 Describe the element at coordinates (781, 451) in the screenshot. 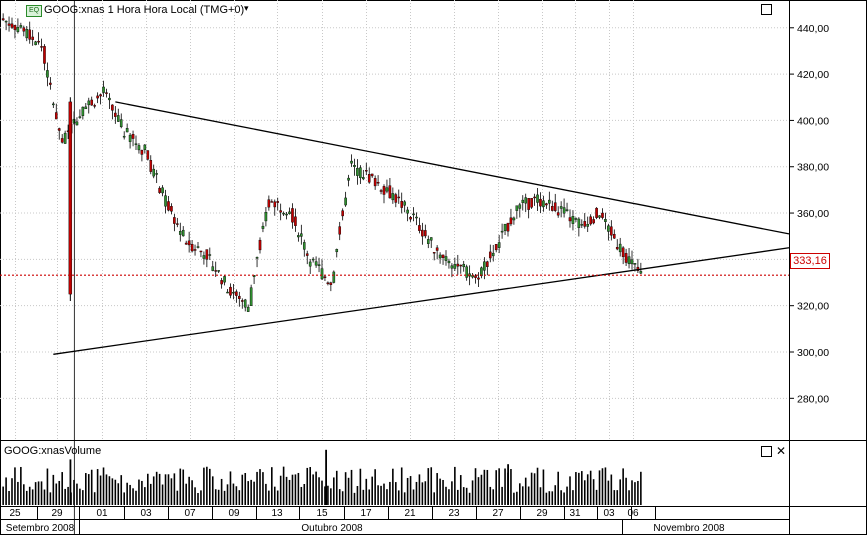

I see `close-icon: ✕` at that location.